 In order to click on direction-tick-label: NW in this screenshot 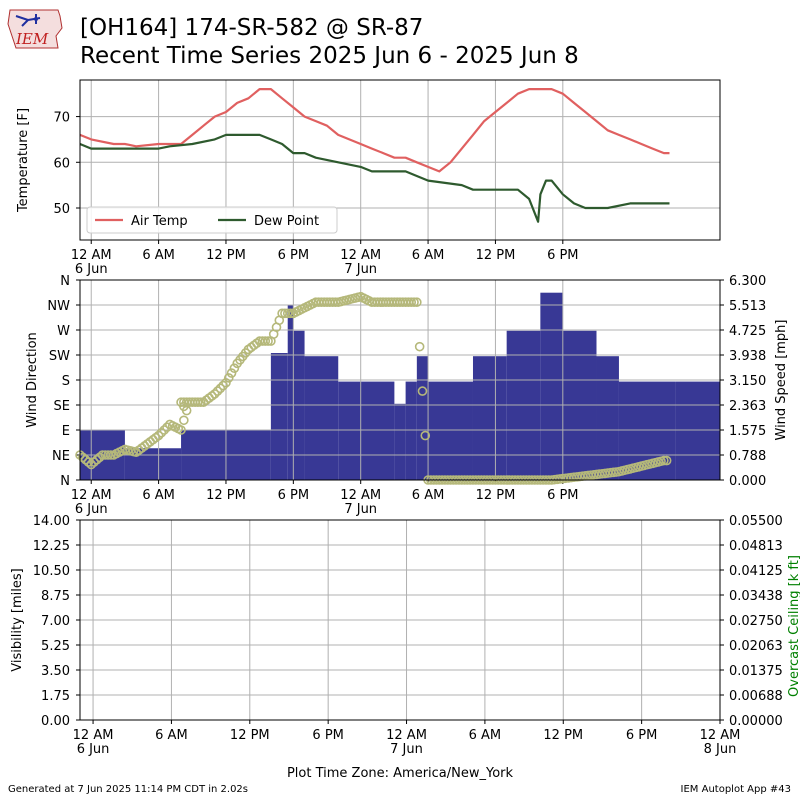, I will do `click(58, 306)`.